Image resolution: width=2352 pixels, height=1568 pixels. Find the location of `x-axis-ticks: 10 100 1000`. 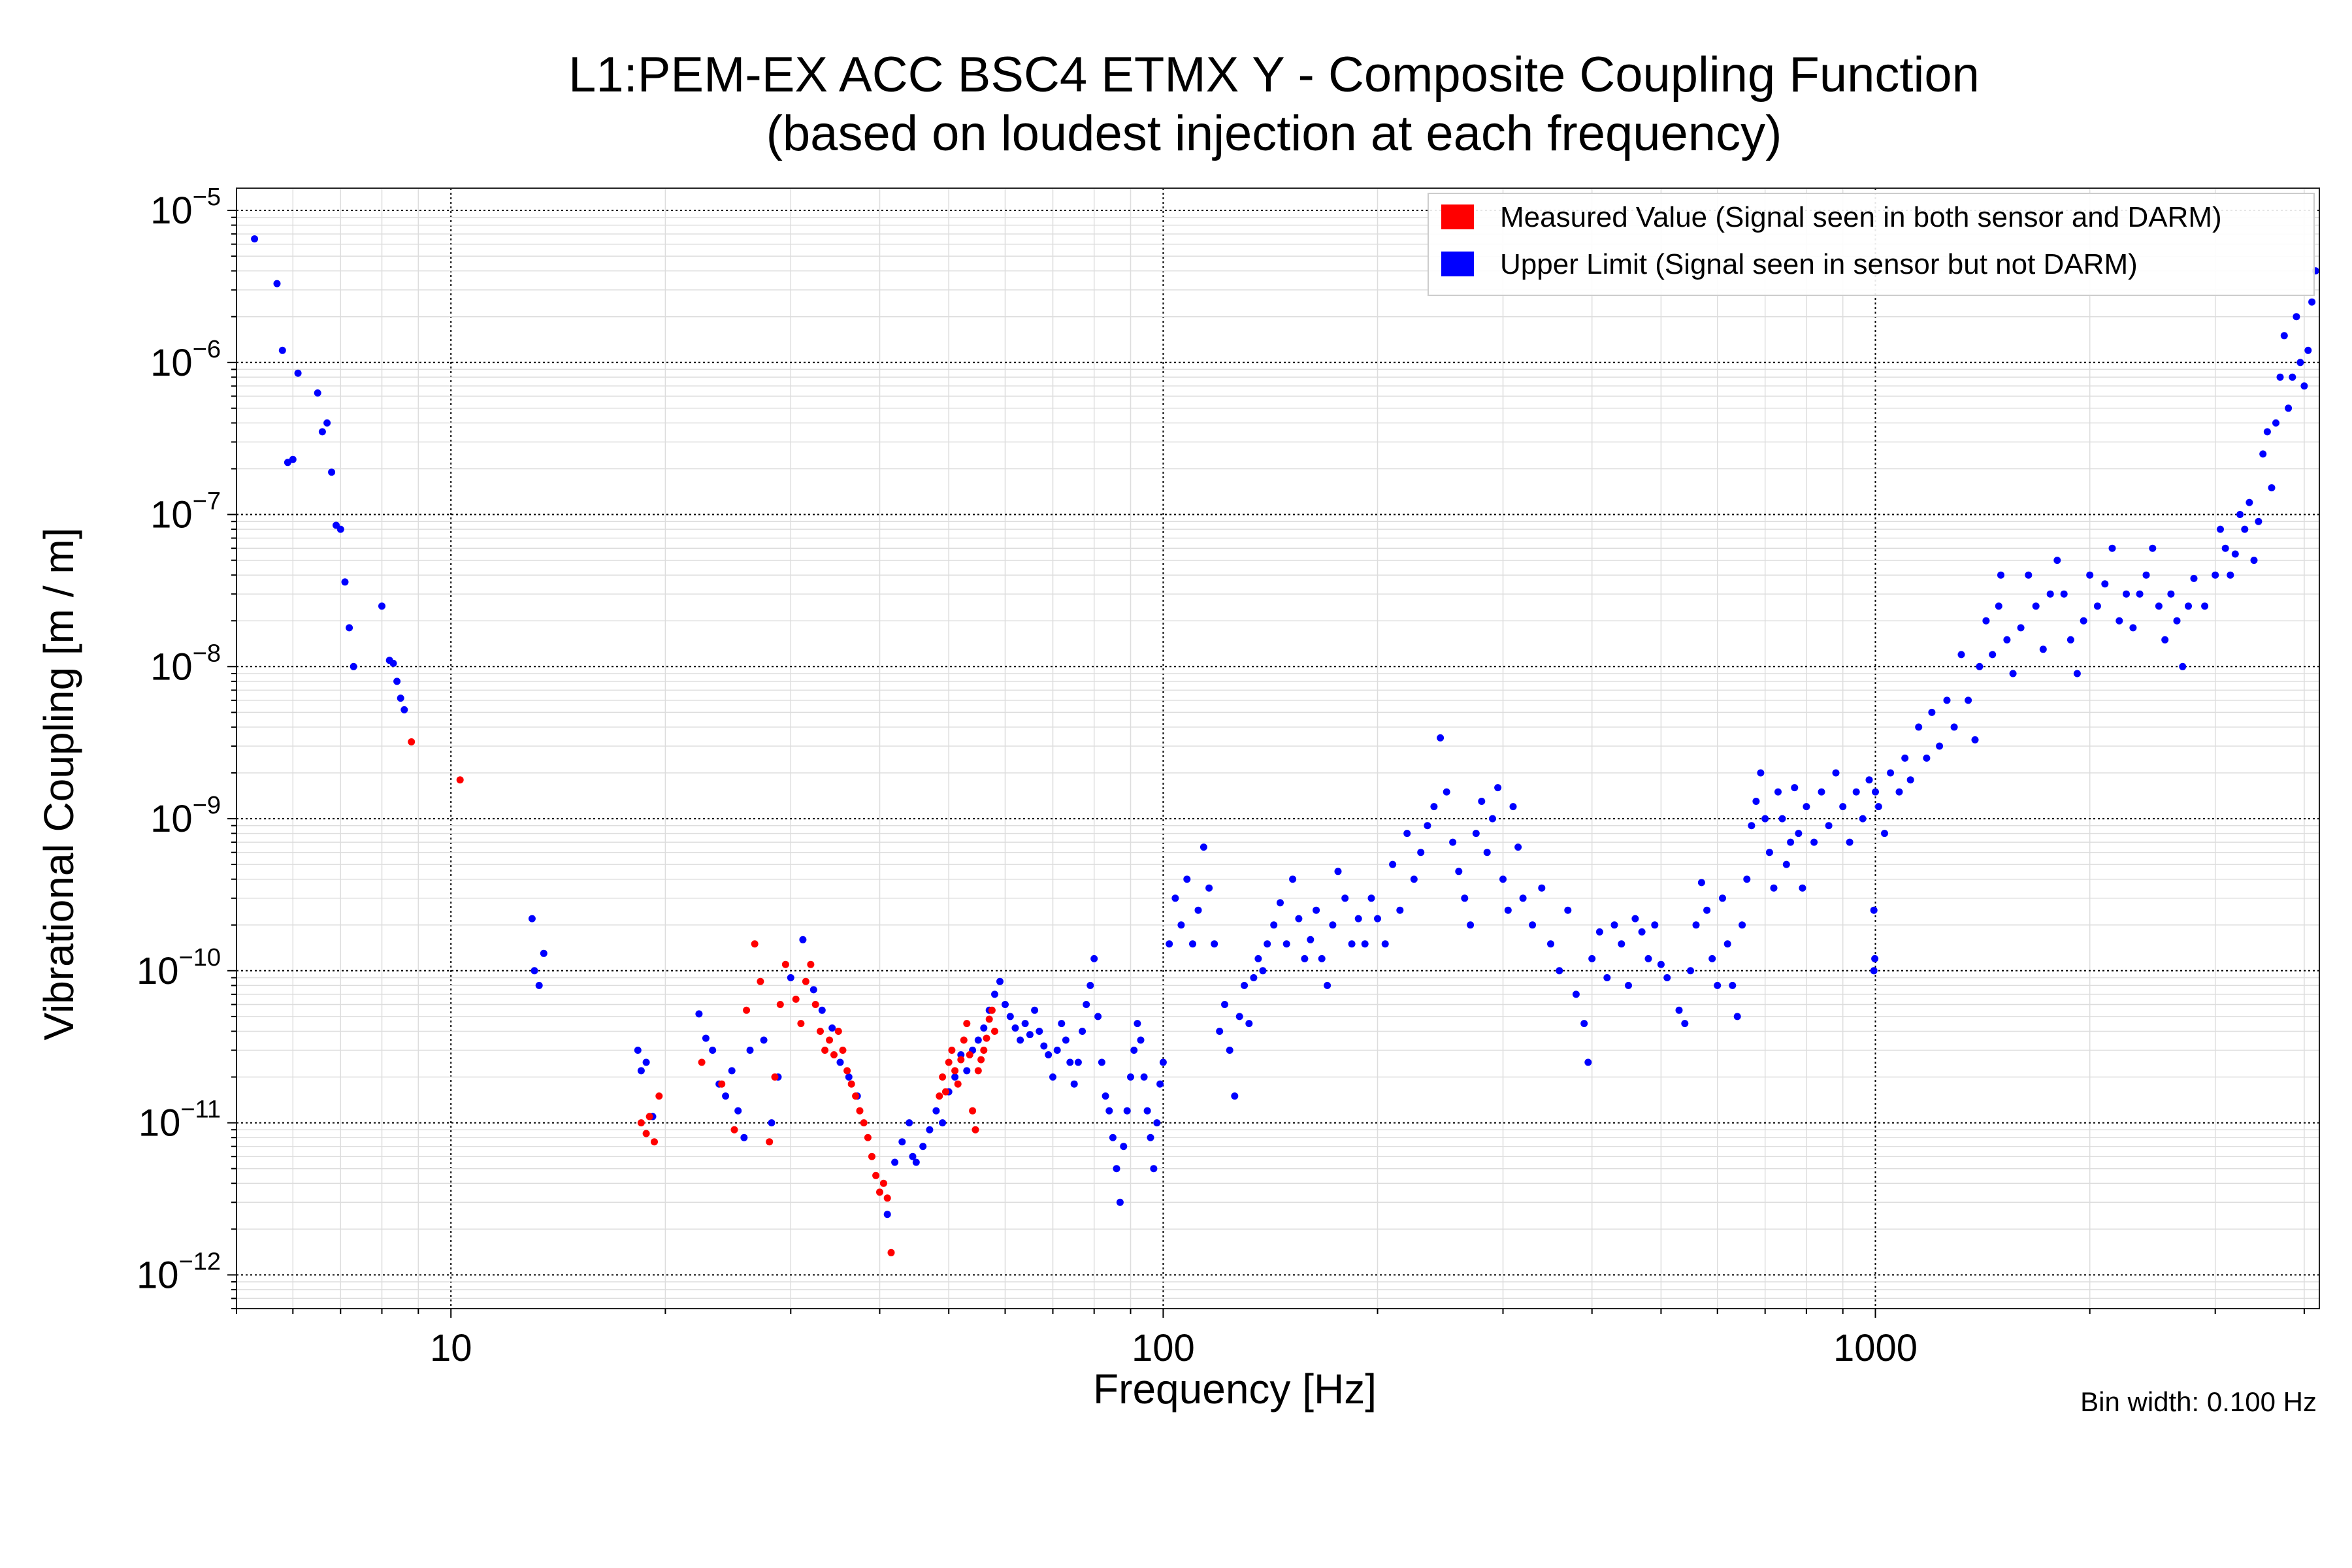

x-axis-ticks: 10 100 1000 is located at coordinates (1270, 1339).